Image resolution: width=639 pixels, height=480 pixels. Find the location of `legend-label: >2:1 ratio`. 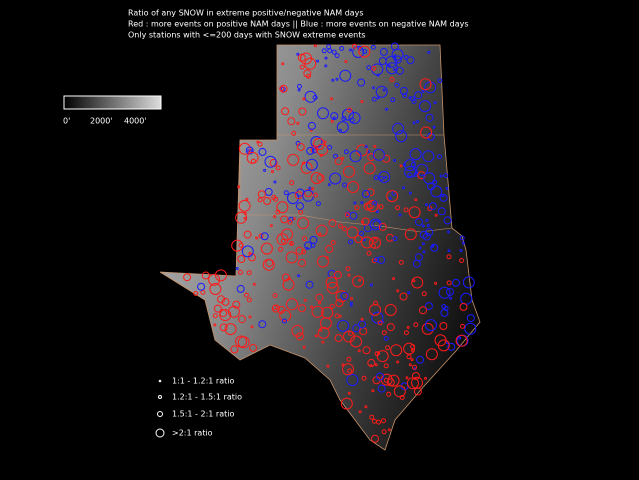

legend-label: >2:1 ratio is located at coordinates (192, 433).